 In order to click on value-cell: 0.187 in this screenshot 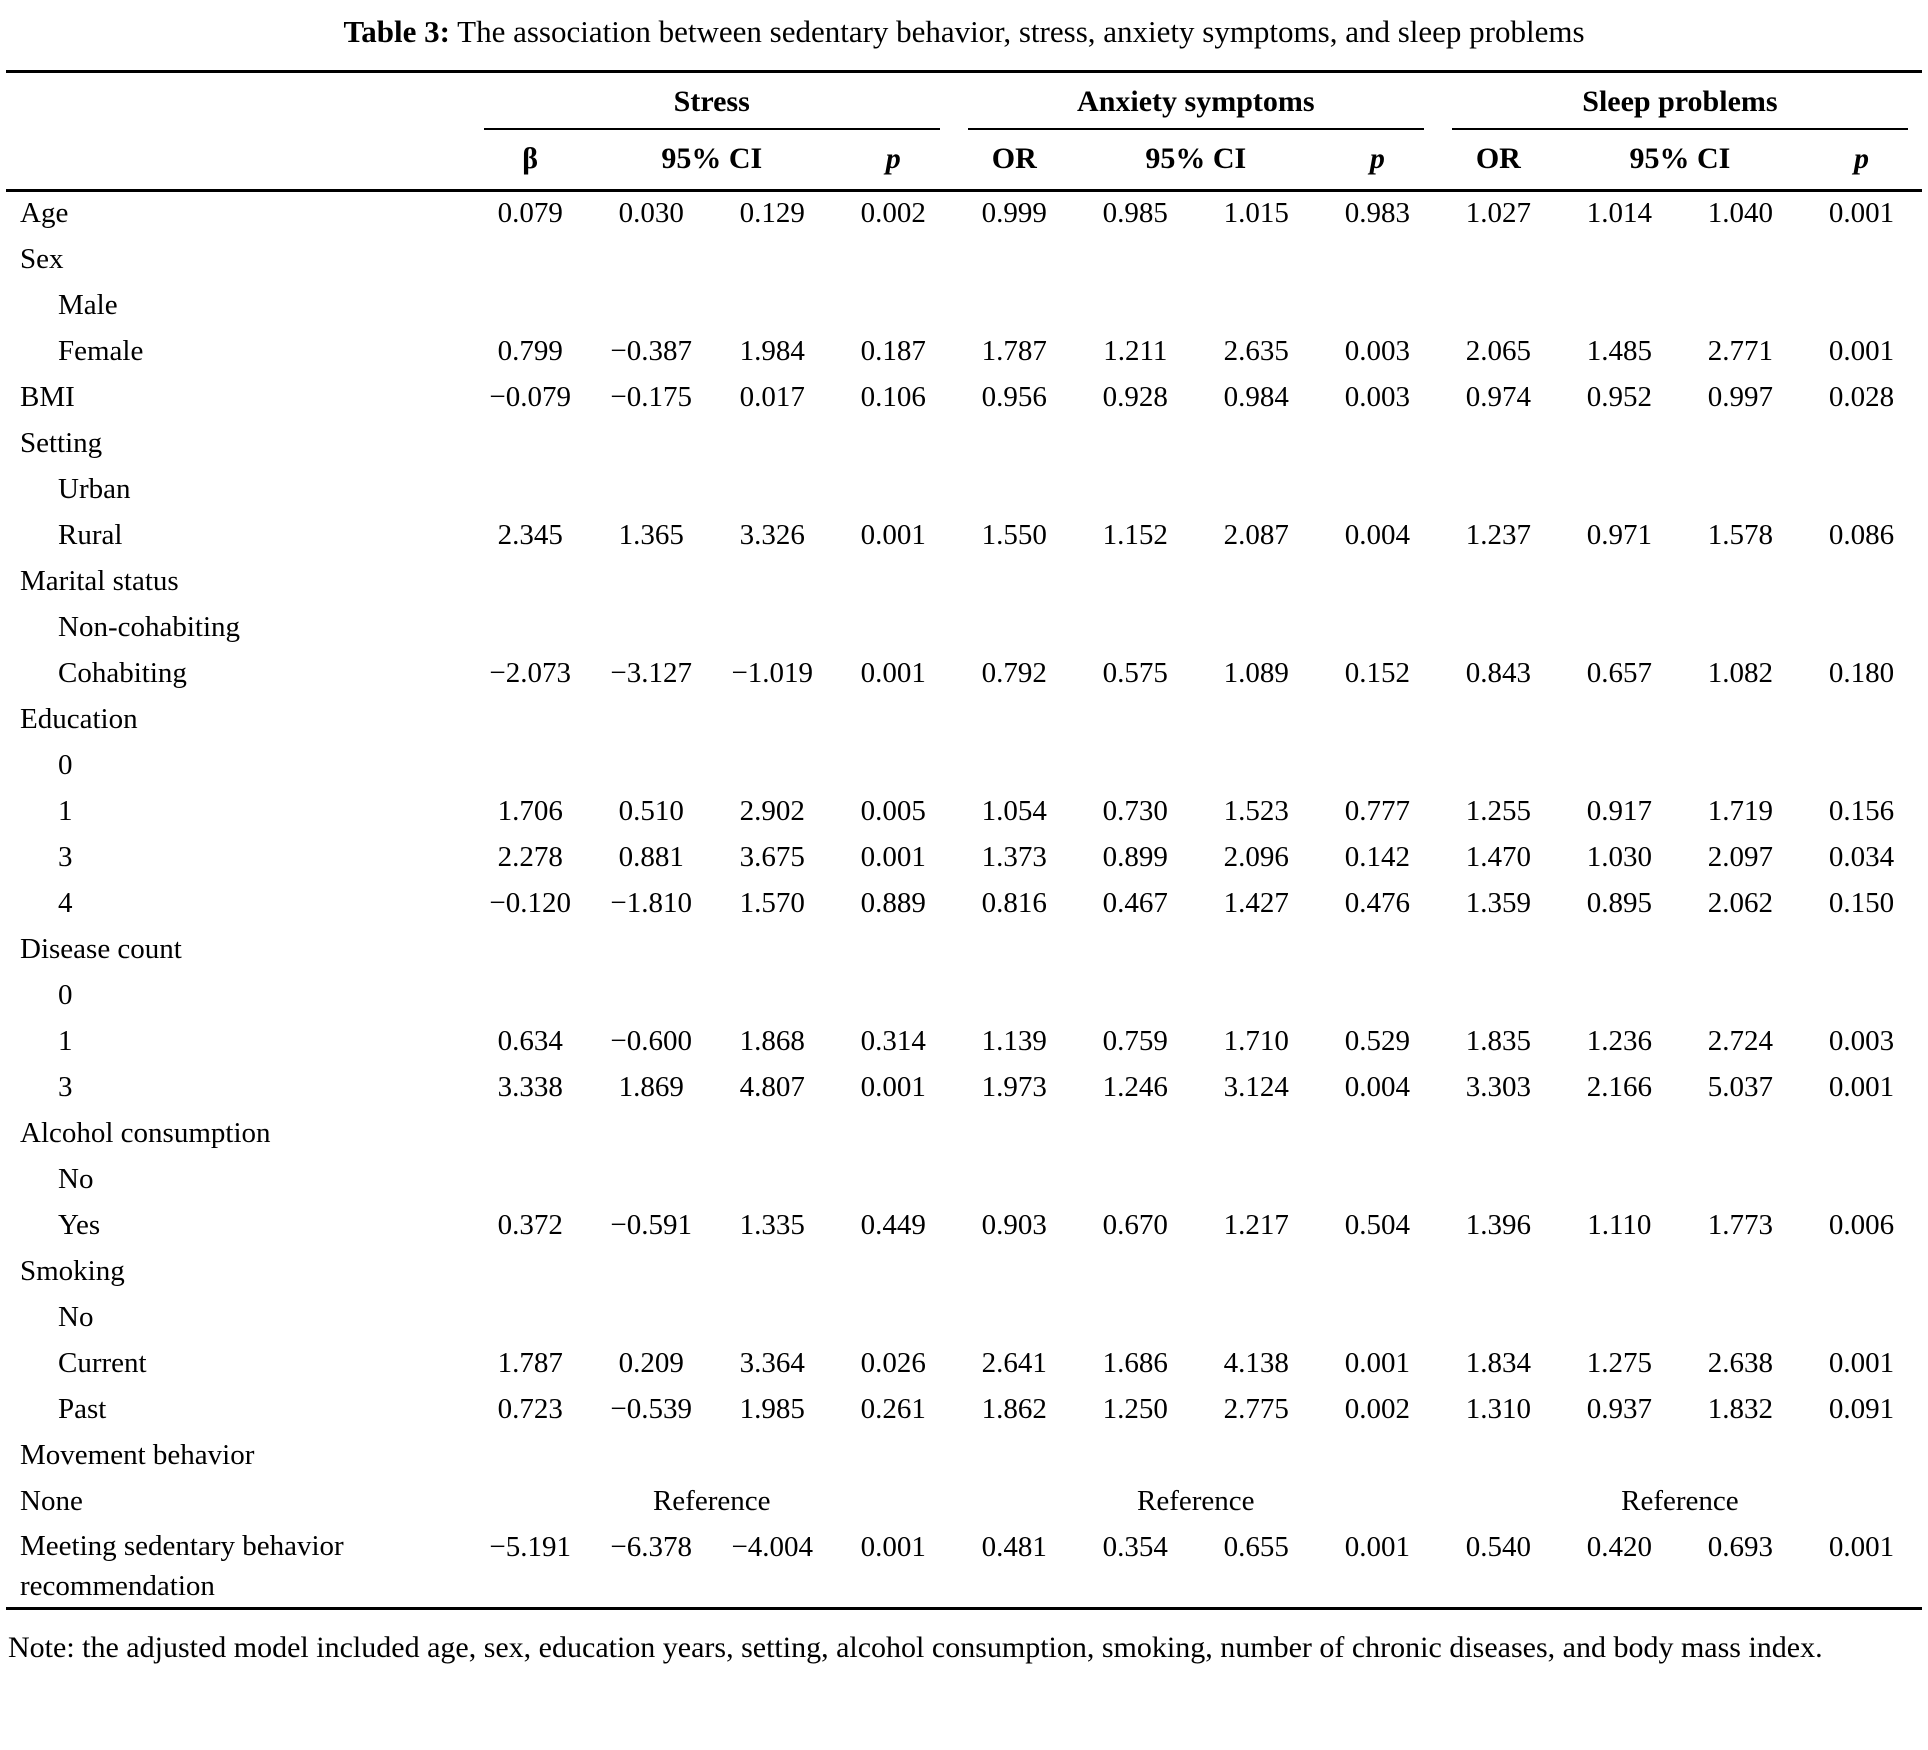, I will do `click(893, 351)`.